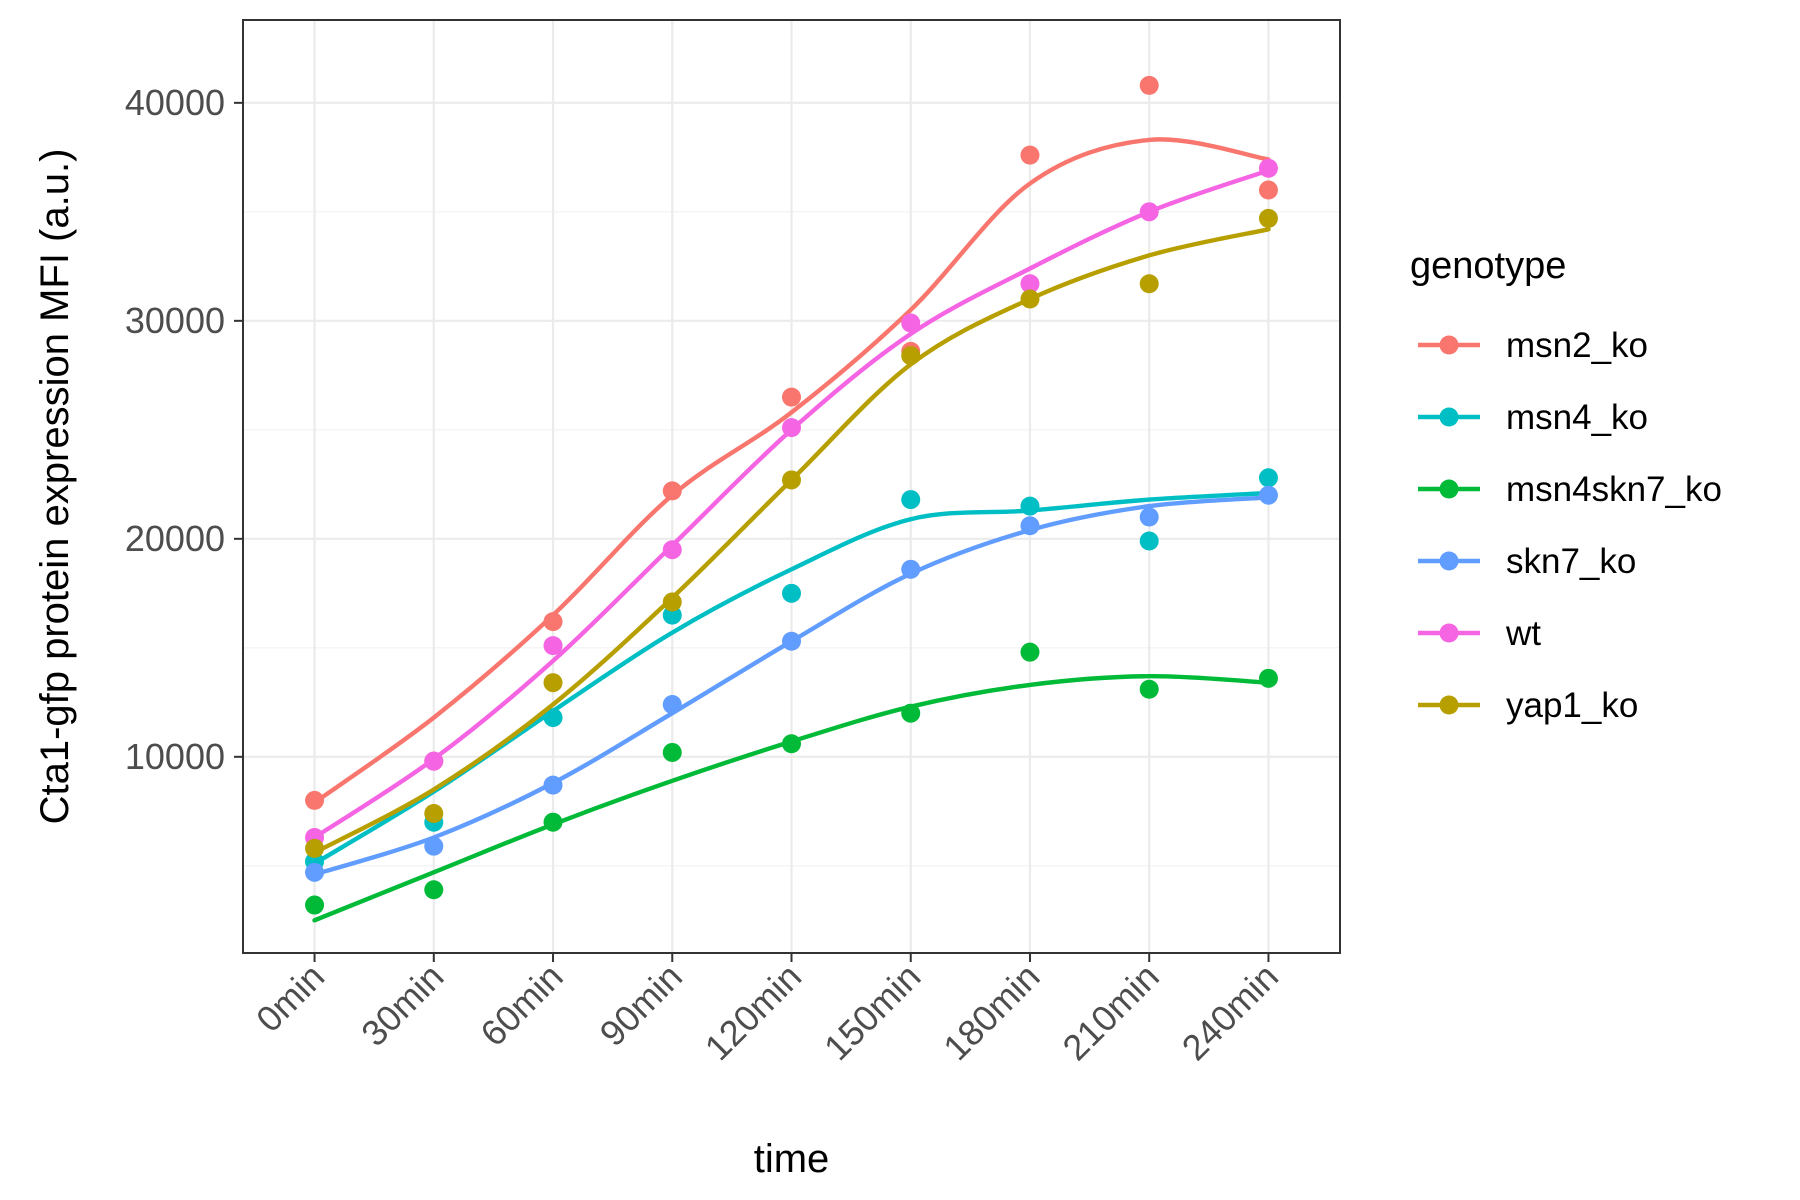  I want to click on legend-label: skn7_ko, so click(1571, 561).